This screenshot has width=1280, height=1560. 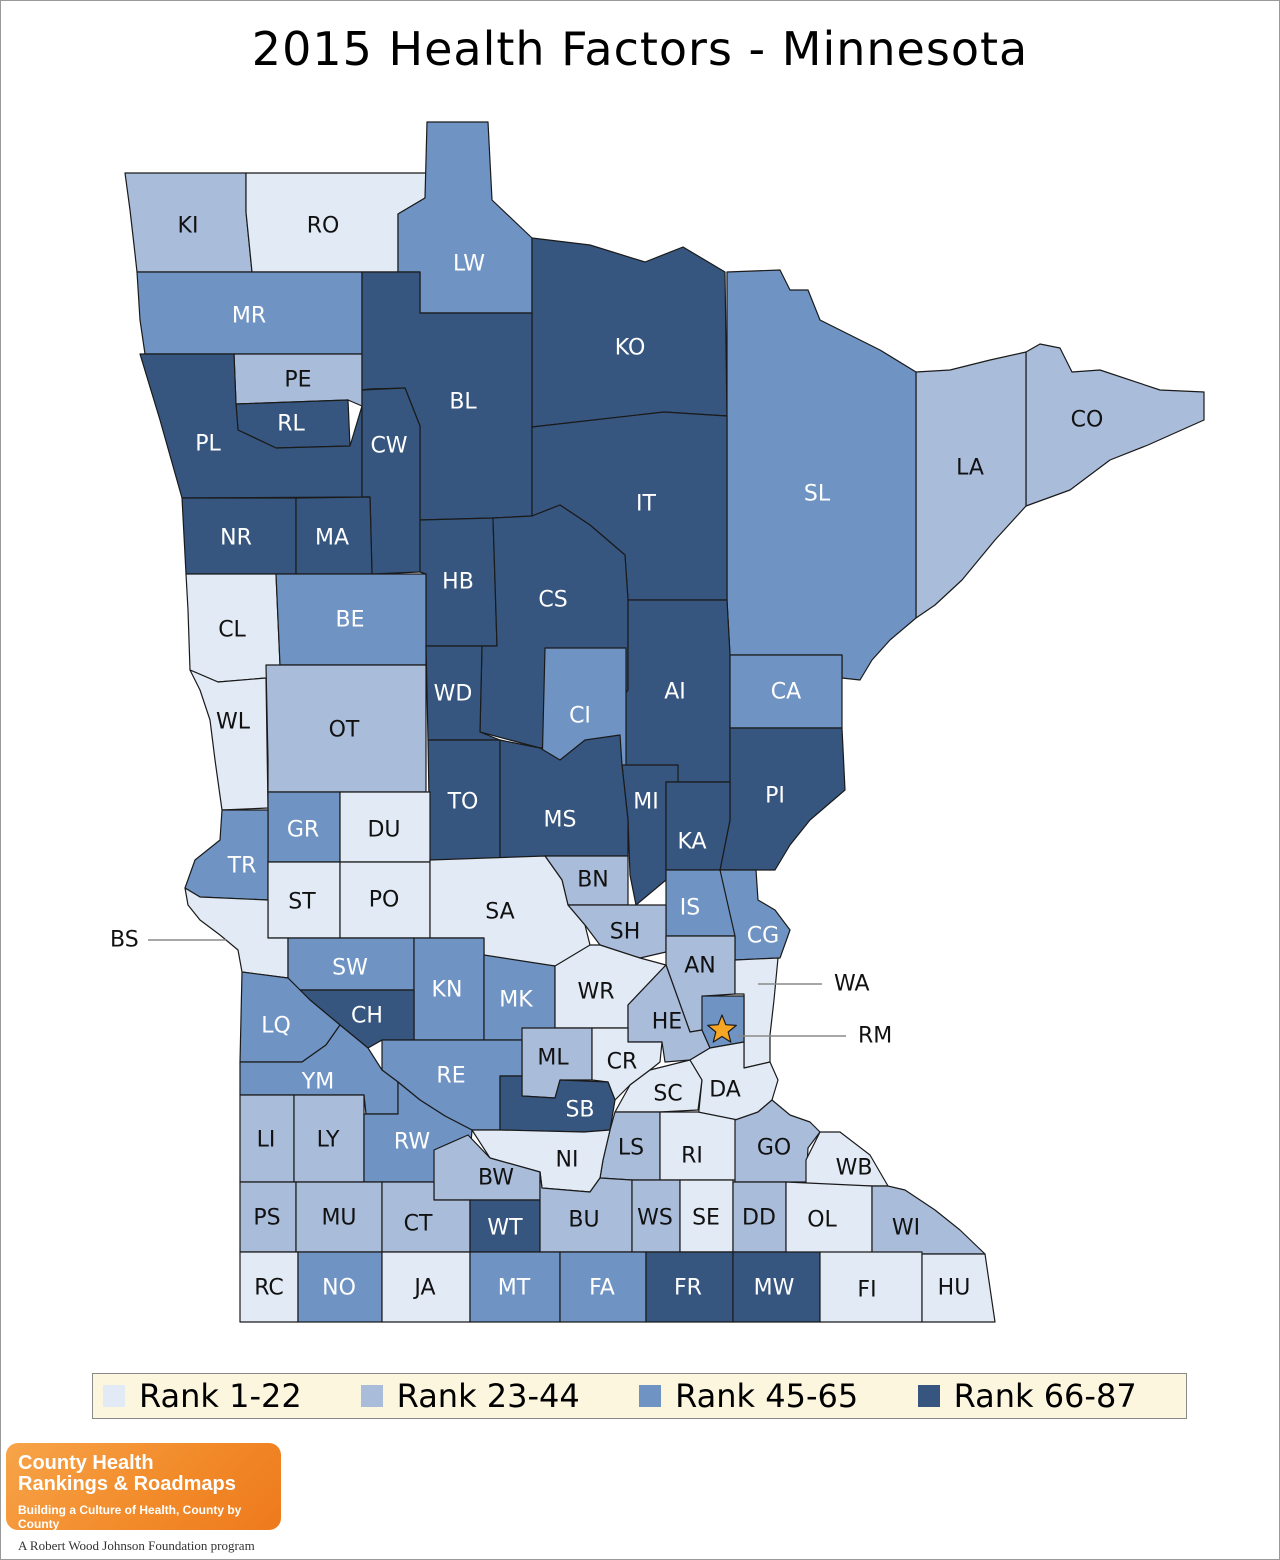 What do you see at coordinates (136, 1545) in the screenshot?
I see `logo-subtitle: A Robert Wood Johnson Foundation program` at bounding box center [136, 1545].